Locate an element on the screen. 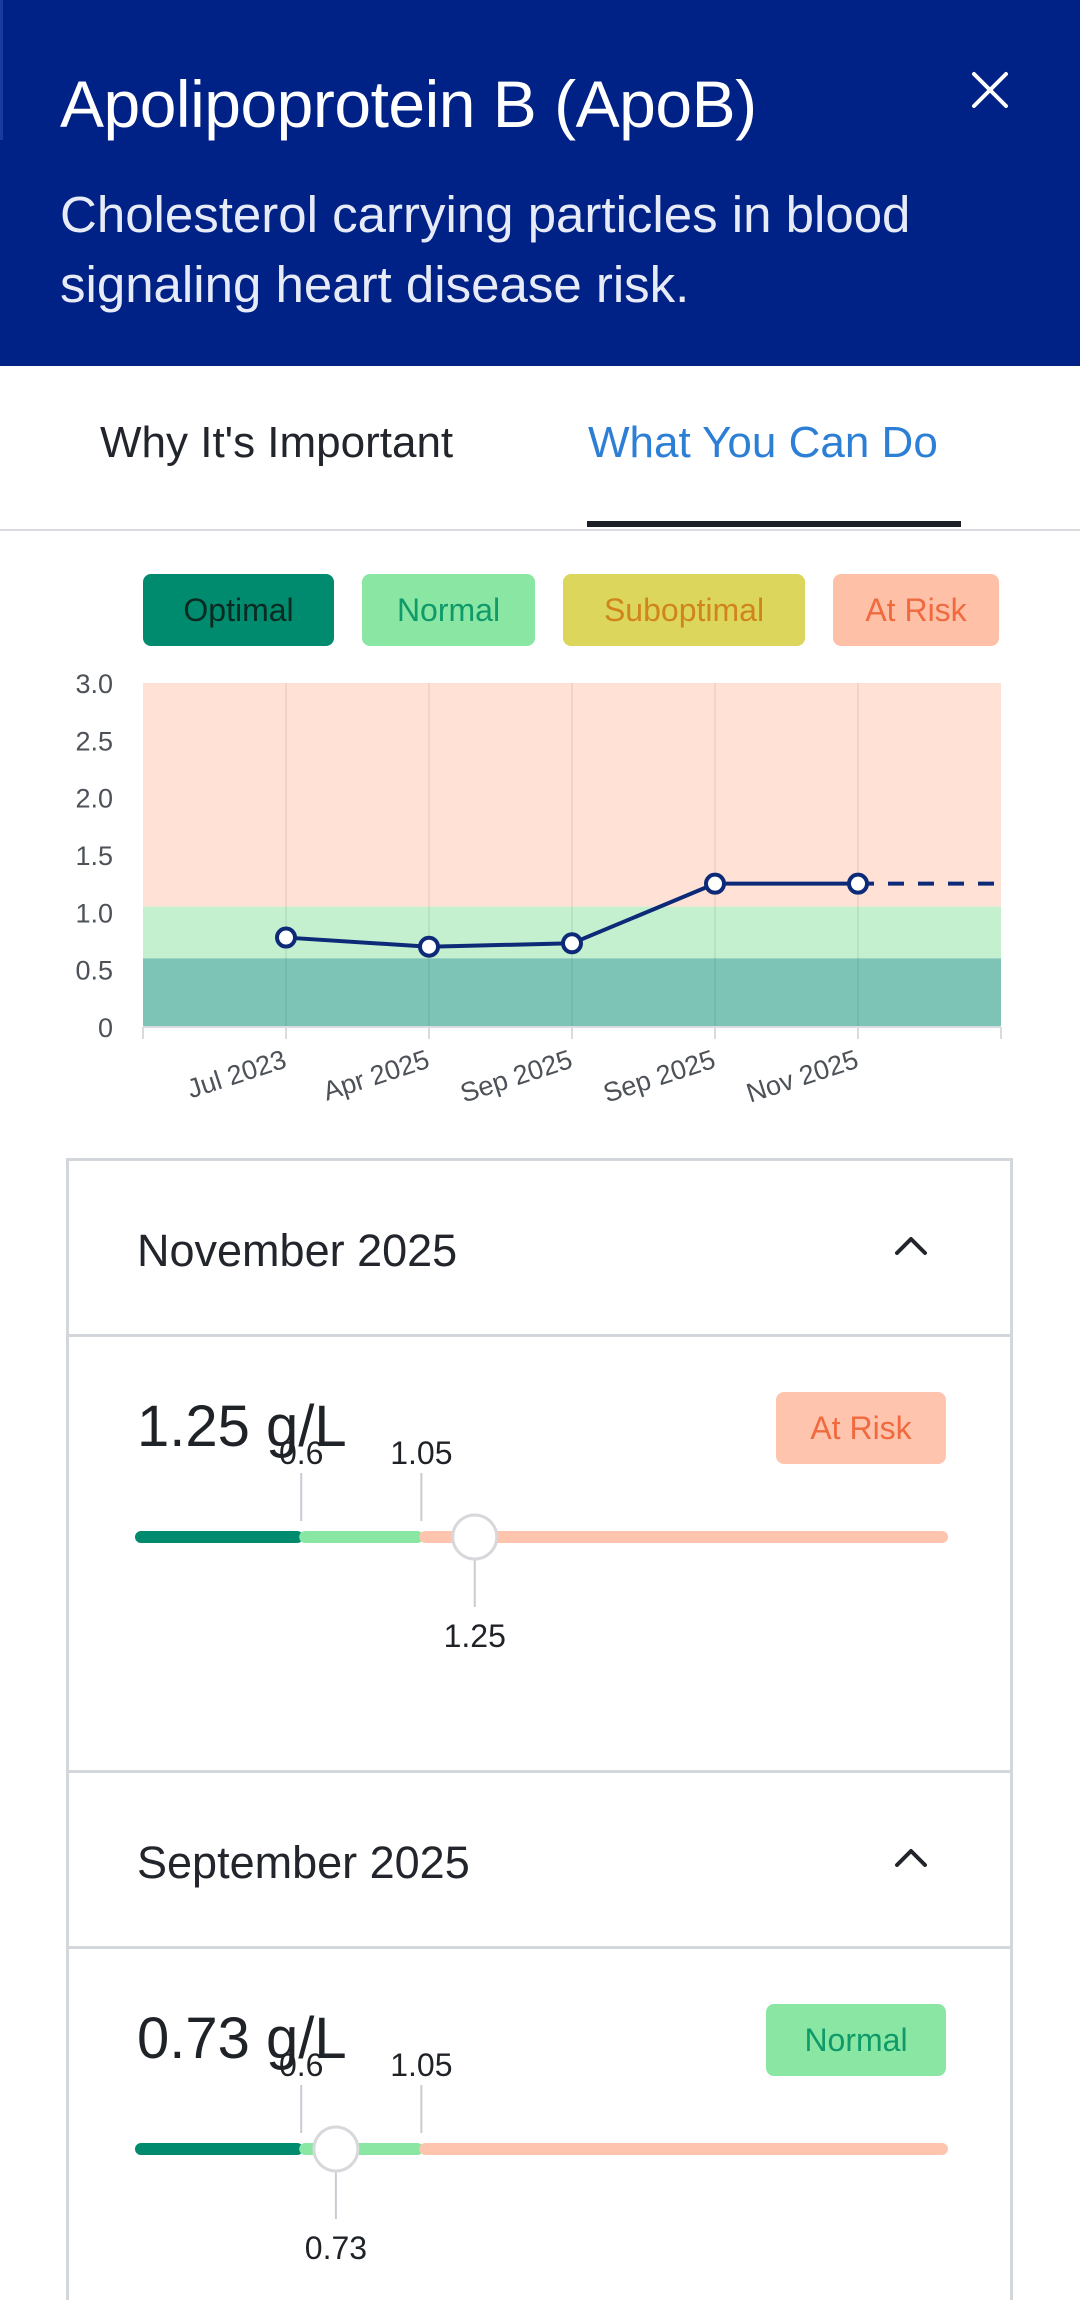  y-tick-label: 2.0 is located at coordinates (94, 799).